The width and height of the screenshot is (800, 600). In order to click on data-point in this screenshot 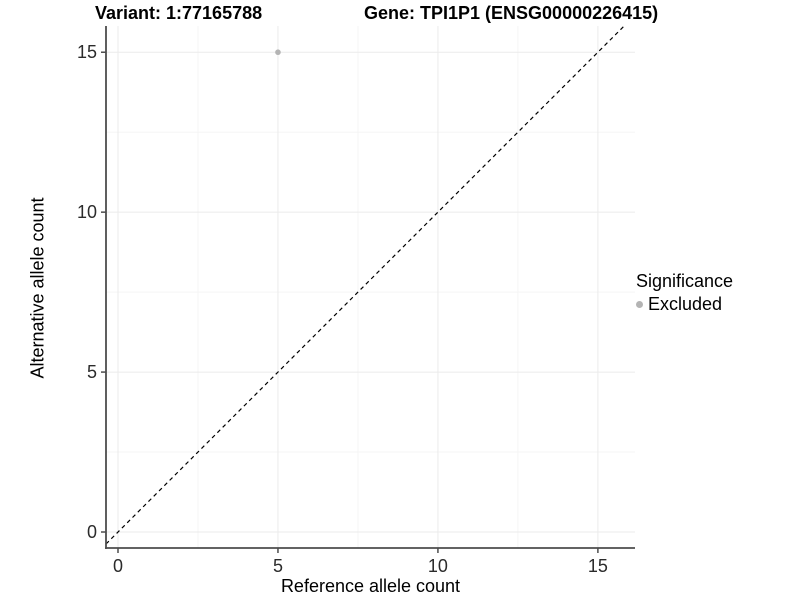, I will do `click(278, 52)`.